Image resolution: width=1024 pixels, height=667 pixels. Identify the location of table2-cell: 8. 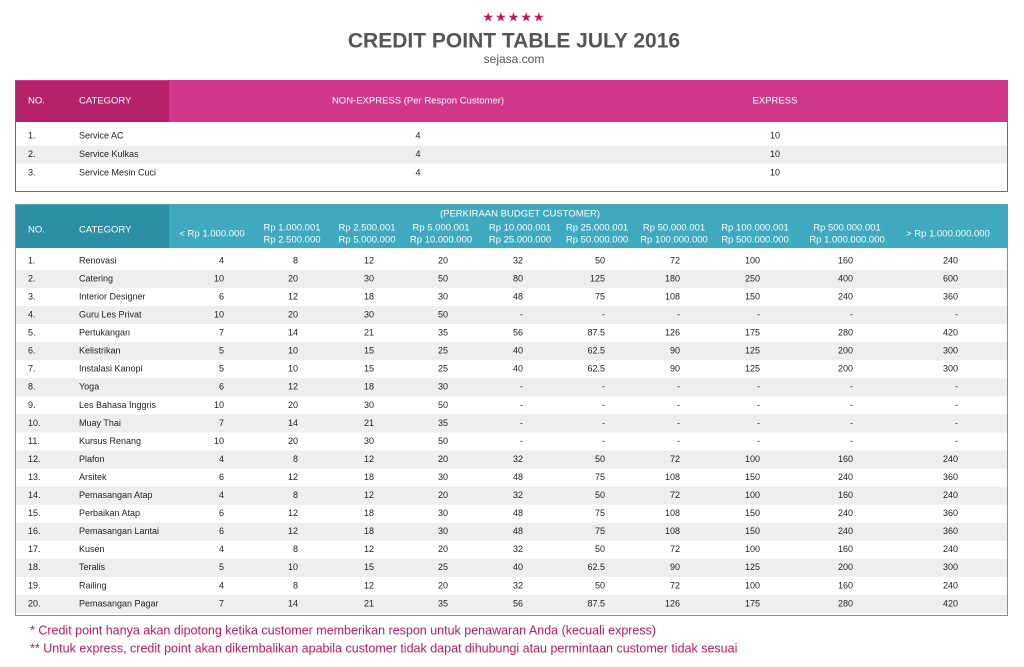
(295, 585).